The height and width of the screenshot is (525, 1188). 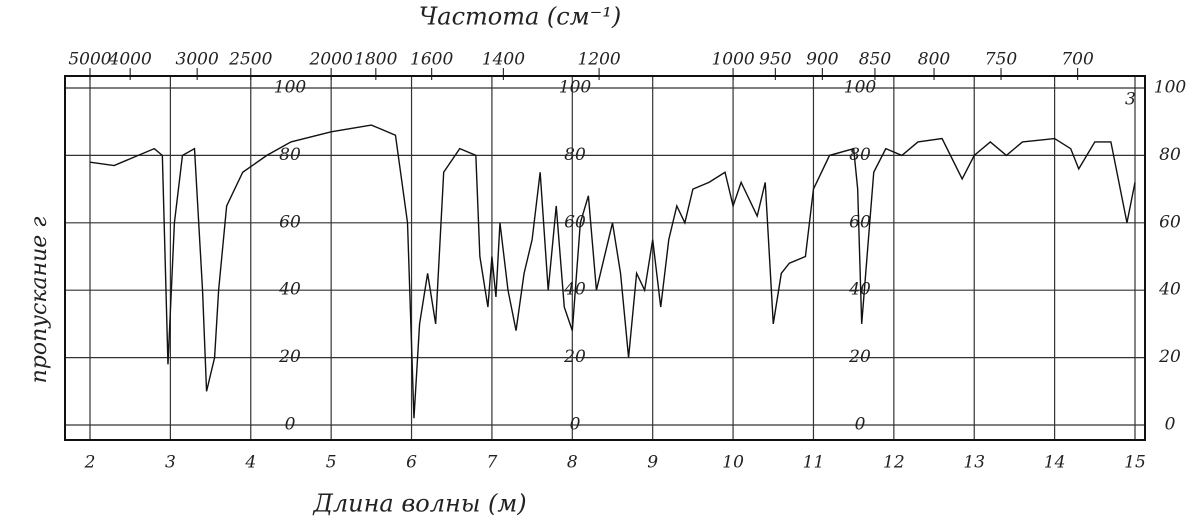 What do you see at coordinates (934, 60) in the screenshot?
I see `top-tick-label: 800` at bounding box center [934, 60].